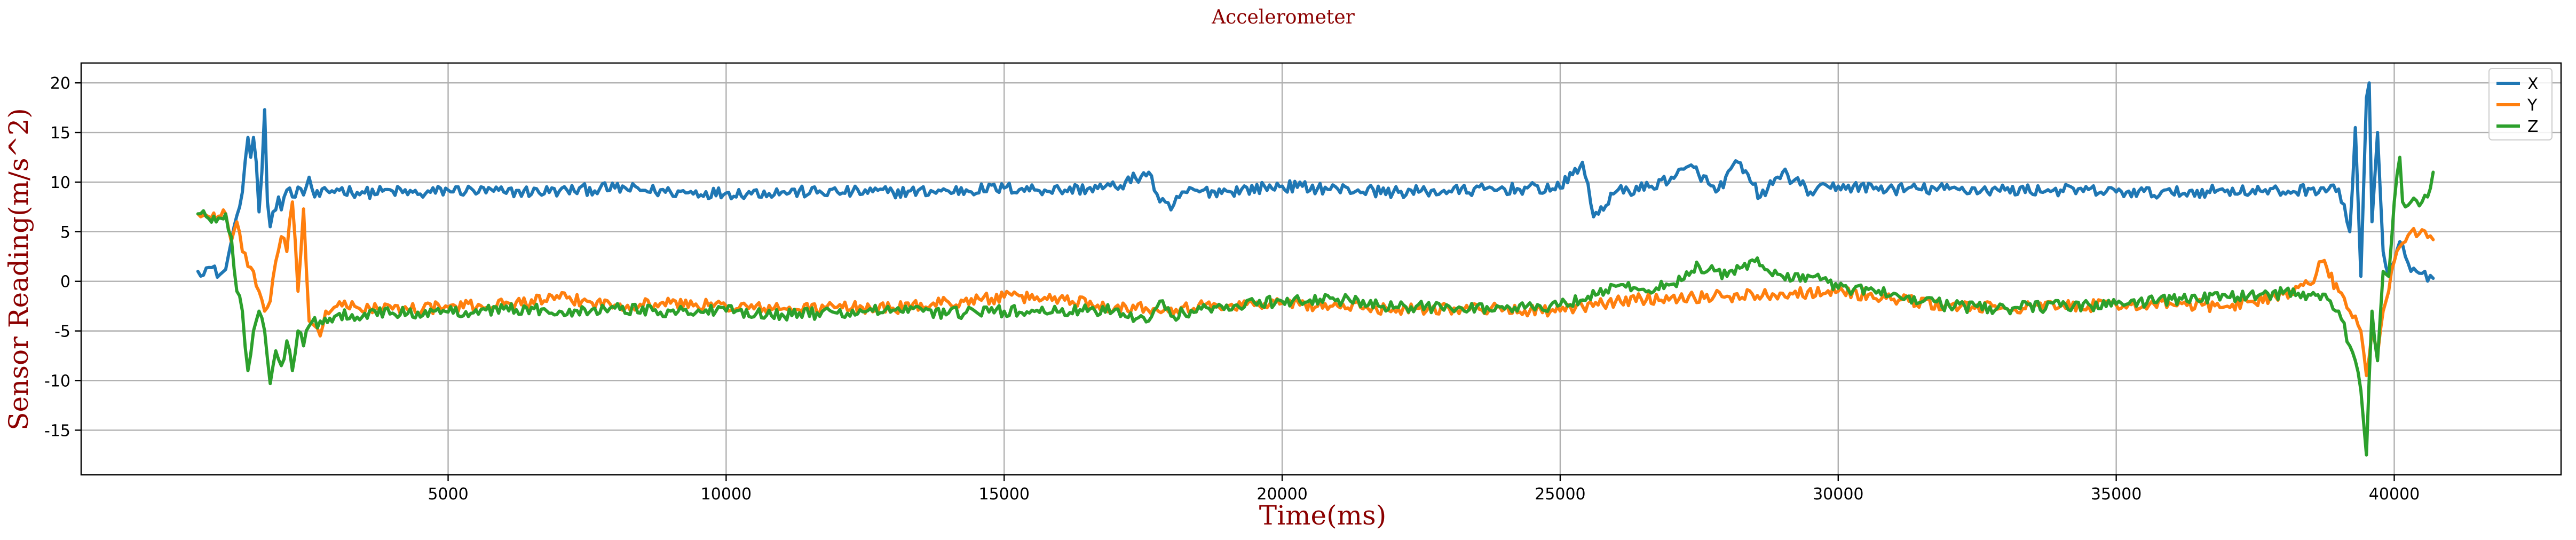 This screenshot has height=540, width=2576. Describe the element at coordinates (1424, 489) in the screenshot. I see `x-axis: 5000 10000 15000 20000 25000 30000 35000 40000` at that location.